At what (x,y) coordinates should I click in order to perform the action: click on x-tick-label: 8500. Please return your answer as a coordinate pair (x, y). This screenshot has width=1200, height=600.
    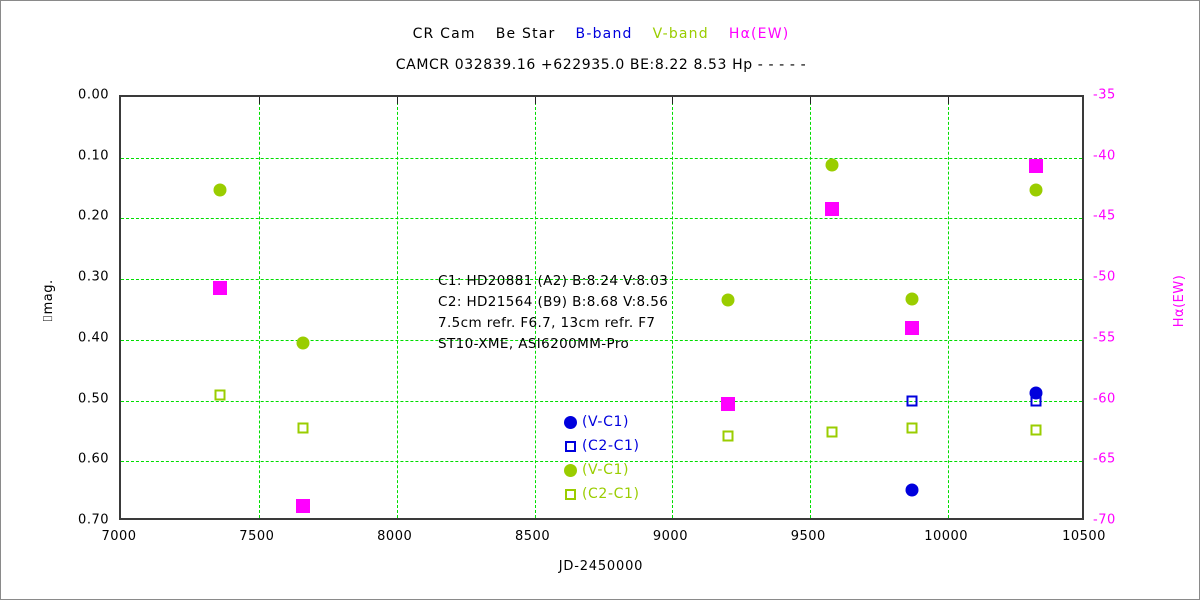
    Looking at the image, I should click on (533, 536).